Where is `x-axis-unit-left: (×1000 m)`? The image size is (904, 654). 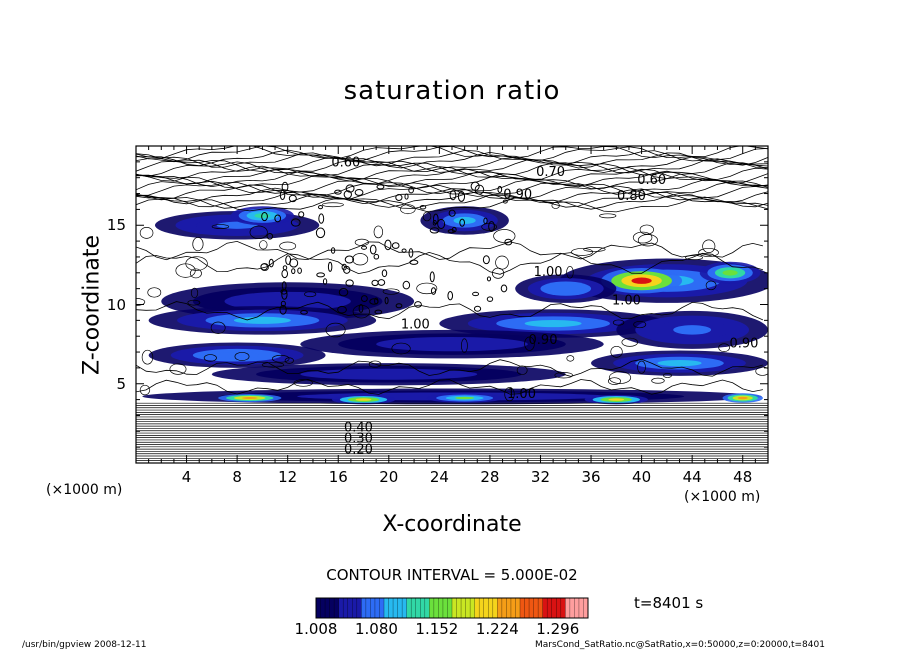 x-axis-unit-left: (×1000 m) is located at coordinates (84, 490).